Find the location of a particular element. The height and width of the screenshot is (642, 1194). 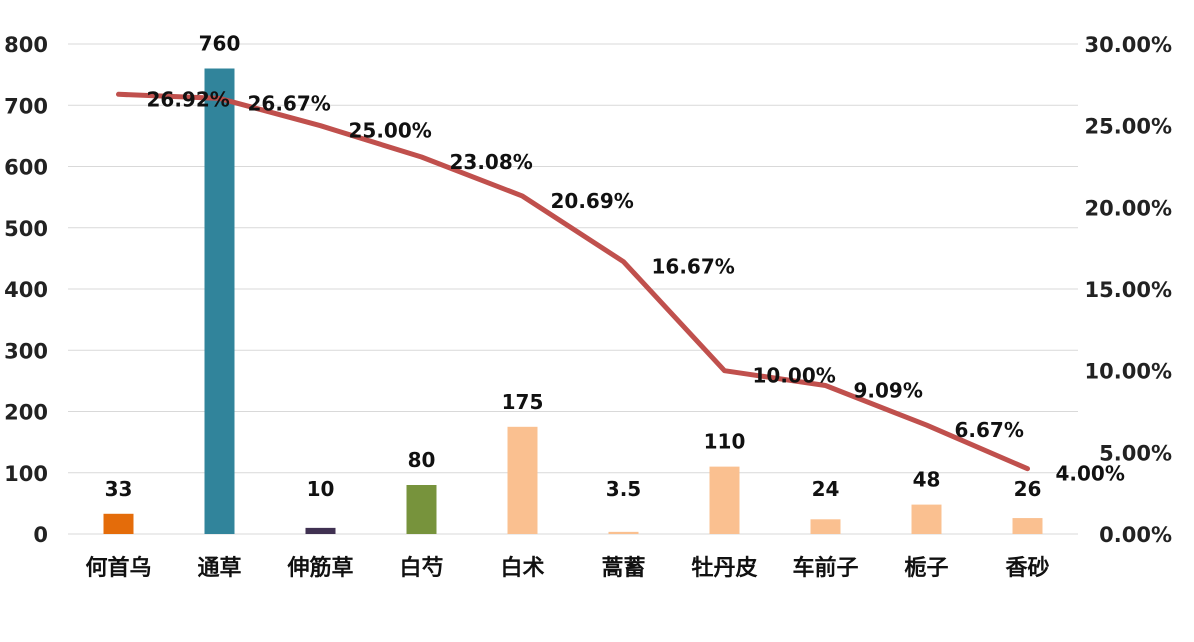

y-right-tick-label: 5.00% is located at coordinates (1135, 453).